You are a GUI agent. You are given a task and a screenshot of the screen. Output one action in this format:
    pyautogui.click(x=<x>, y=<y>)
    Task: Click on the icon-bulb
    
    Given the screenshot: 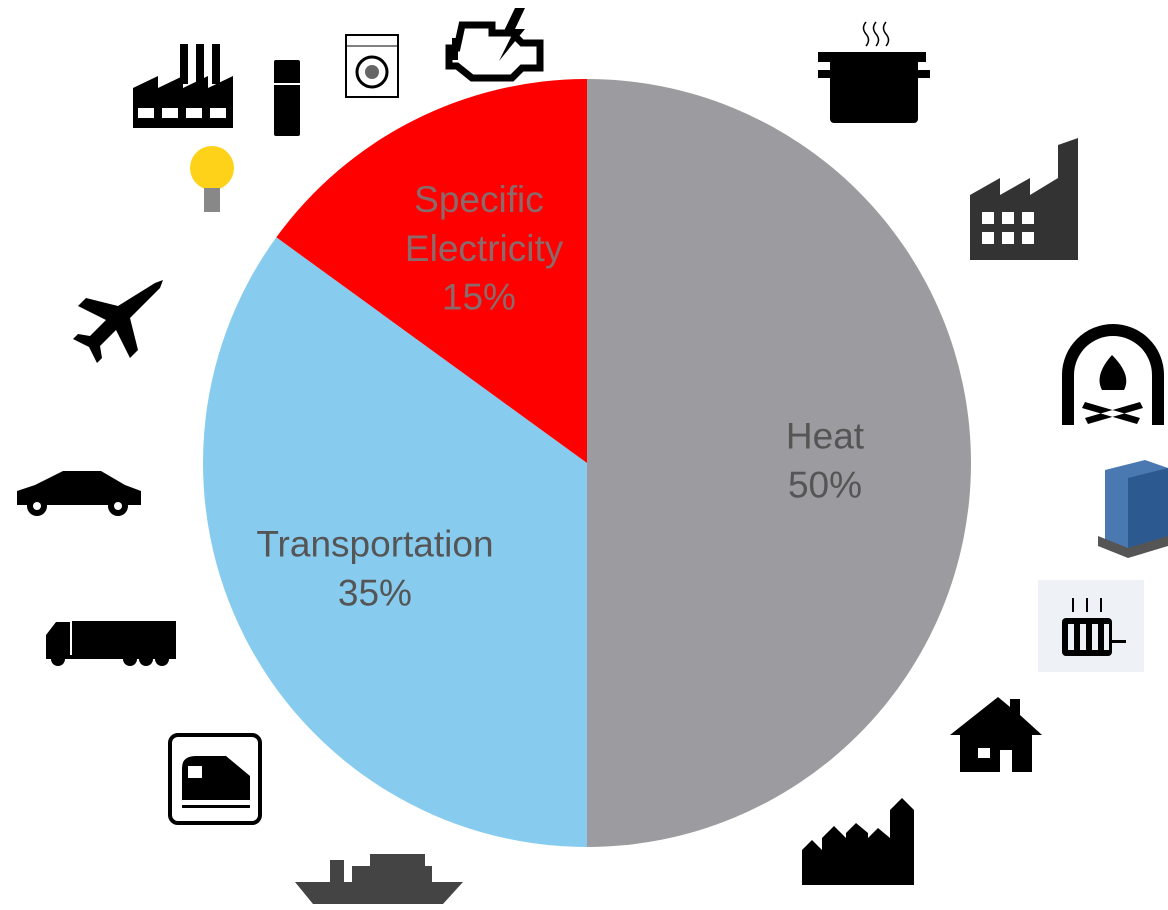 What is the action you would take?
    pyautogui.click(x=212, y=179)
    